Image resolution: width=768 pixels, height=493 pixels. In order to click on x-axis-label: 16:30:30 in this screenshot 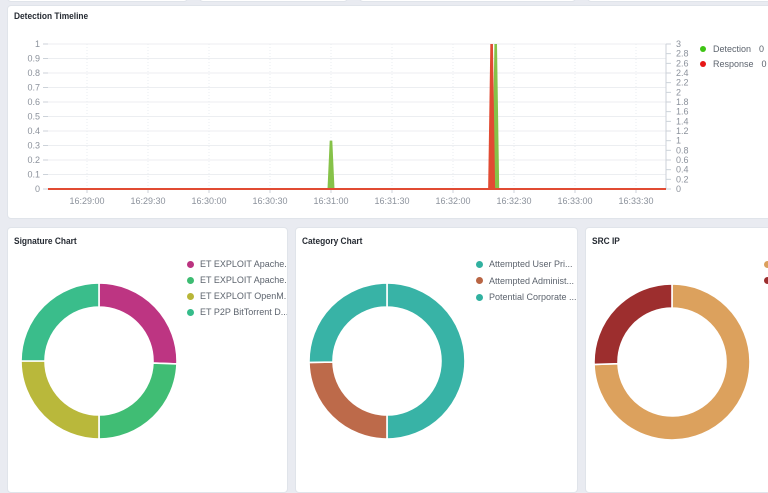, I will do `click(269, 201)`.